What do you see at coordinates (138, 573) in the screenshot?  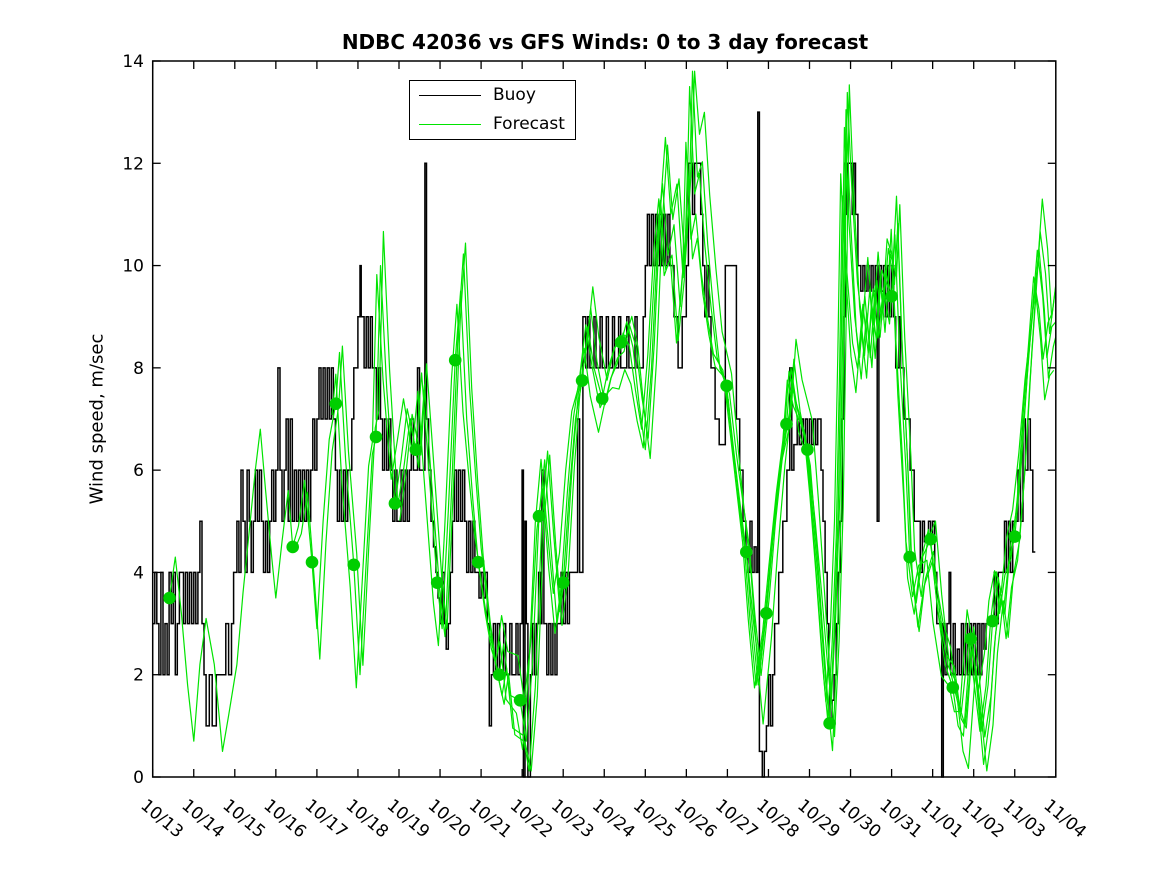 I see `y-tick-label: 4` at bounding box center [138, 573].